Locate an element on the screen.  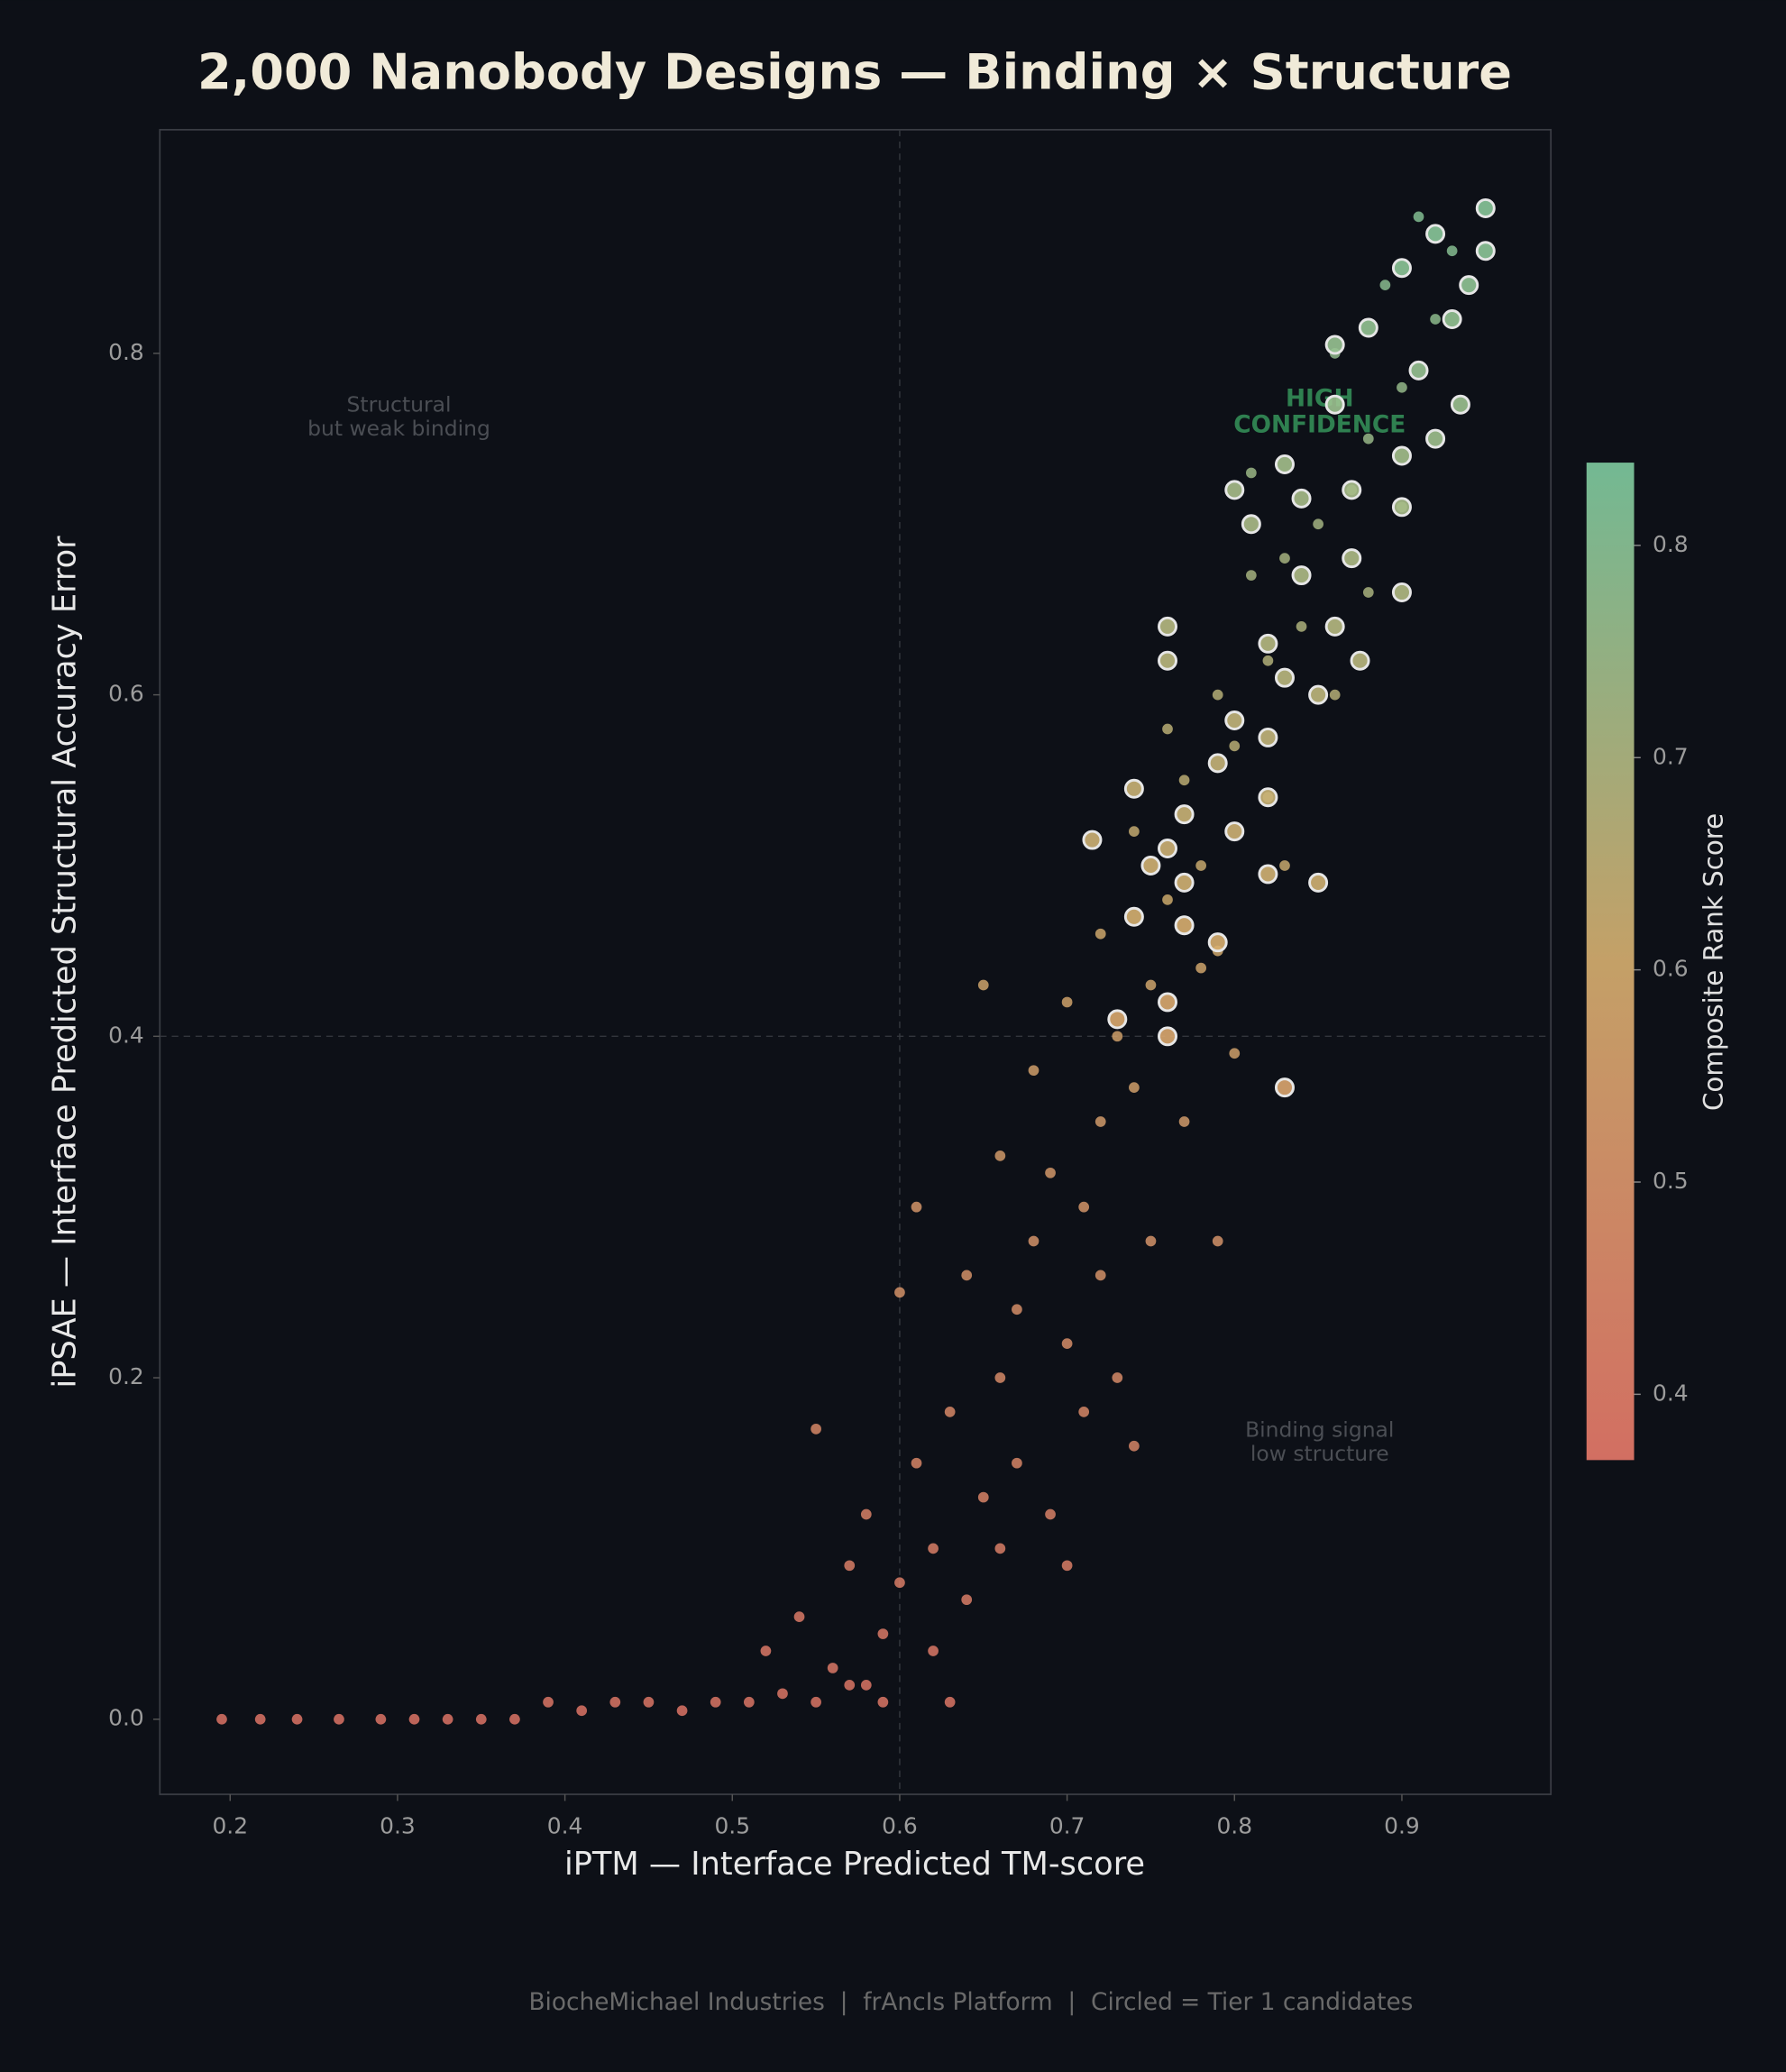
colorbar-tick-label: 0.7 is located at coordinates (1671, 756).